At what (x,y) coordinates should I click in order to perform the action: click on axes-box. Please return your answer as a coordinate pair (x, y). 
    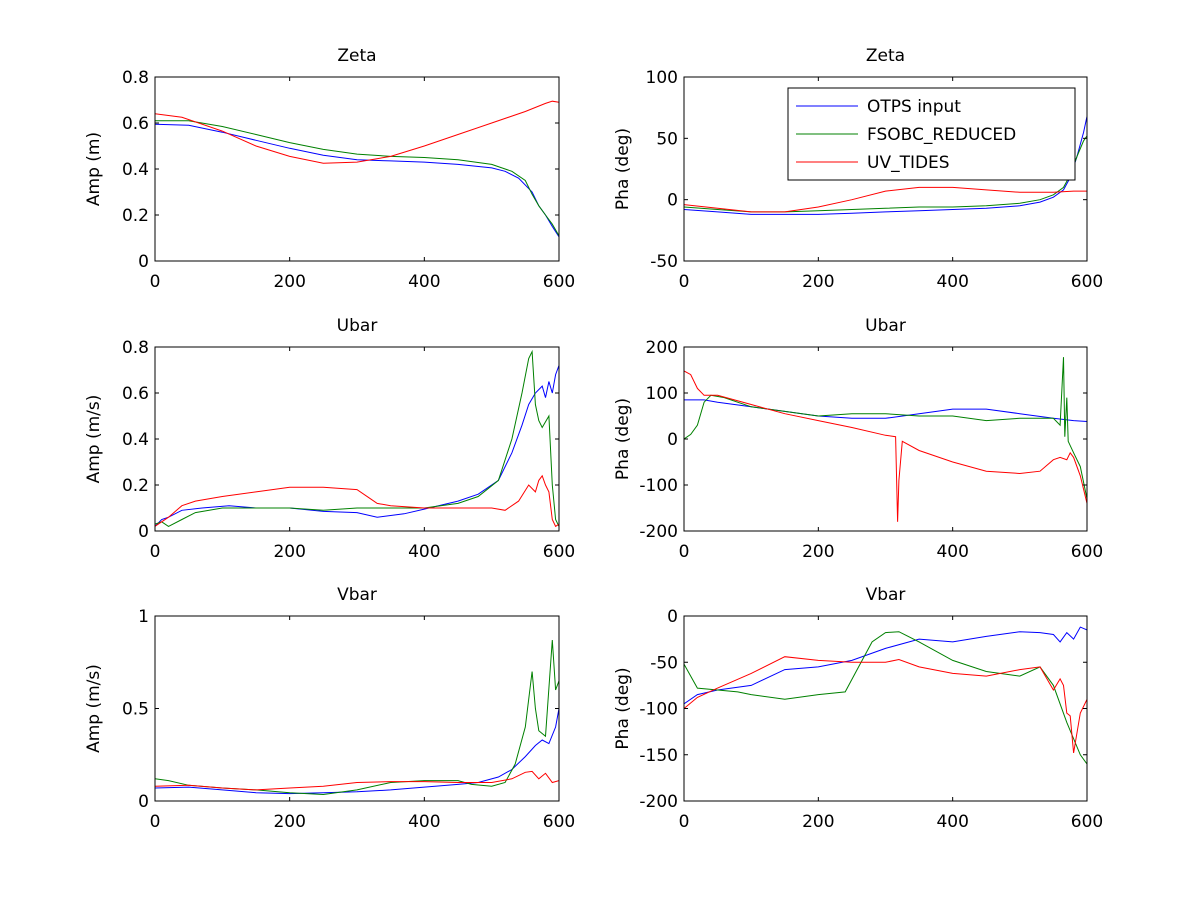
    Looking at the image, I should click on (885, 169).